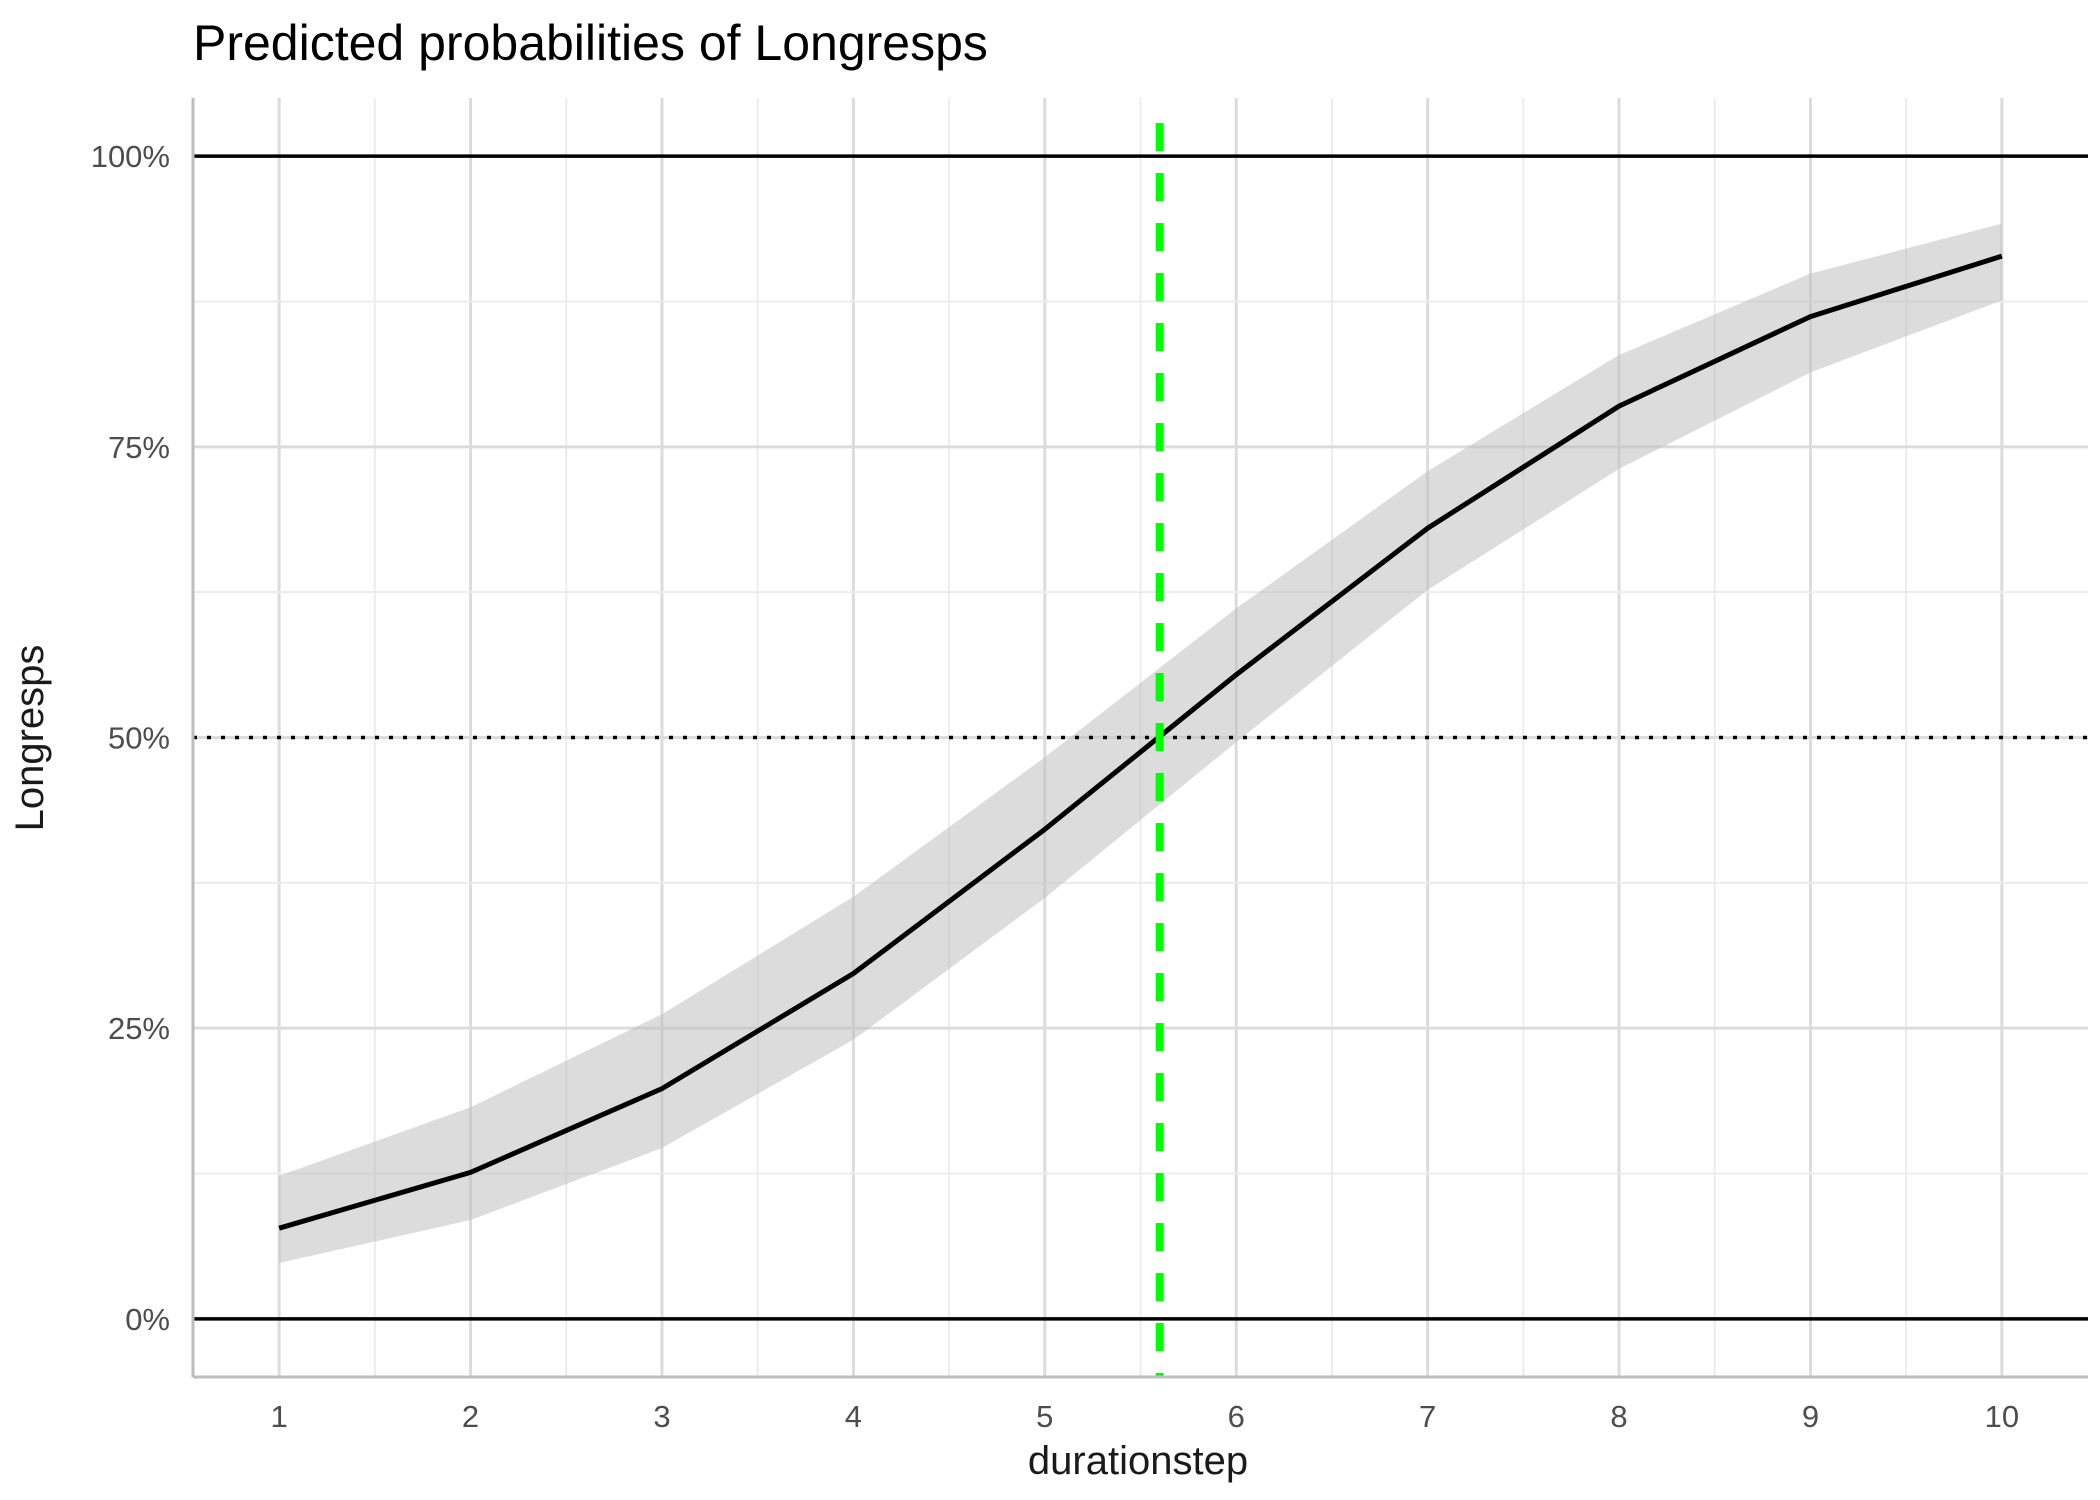  What do you see at coordinates (1138, 1461) in the screenshot?
I see `x-axis-title: durationstep` at bounding box center [1138, 1461].